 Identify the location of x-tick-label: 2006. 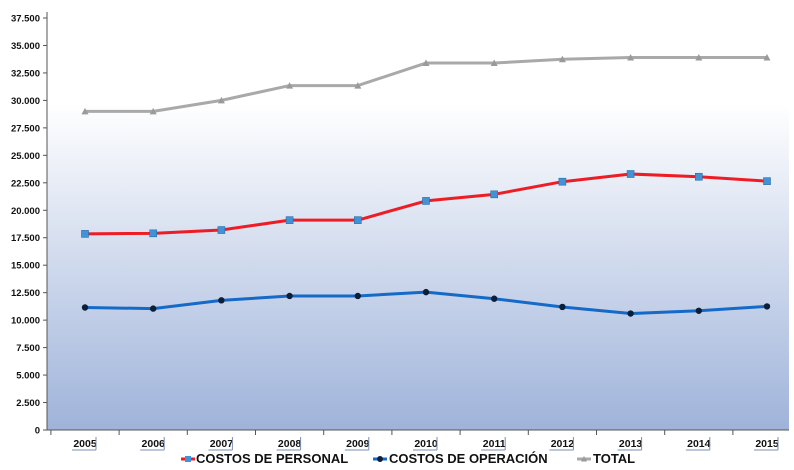
(154, 444).